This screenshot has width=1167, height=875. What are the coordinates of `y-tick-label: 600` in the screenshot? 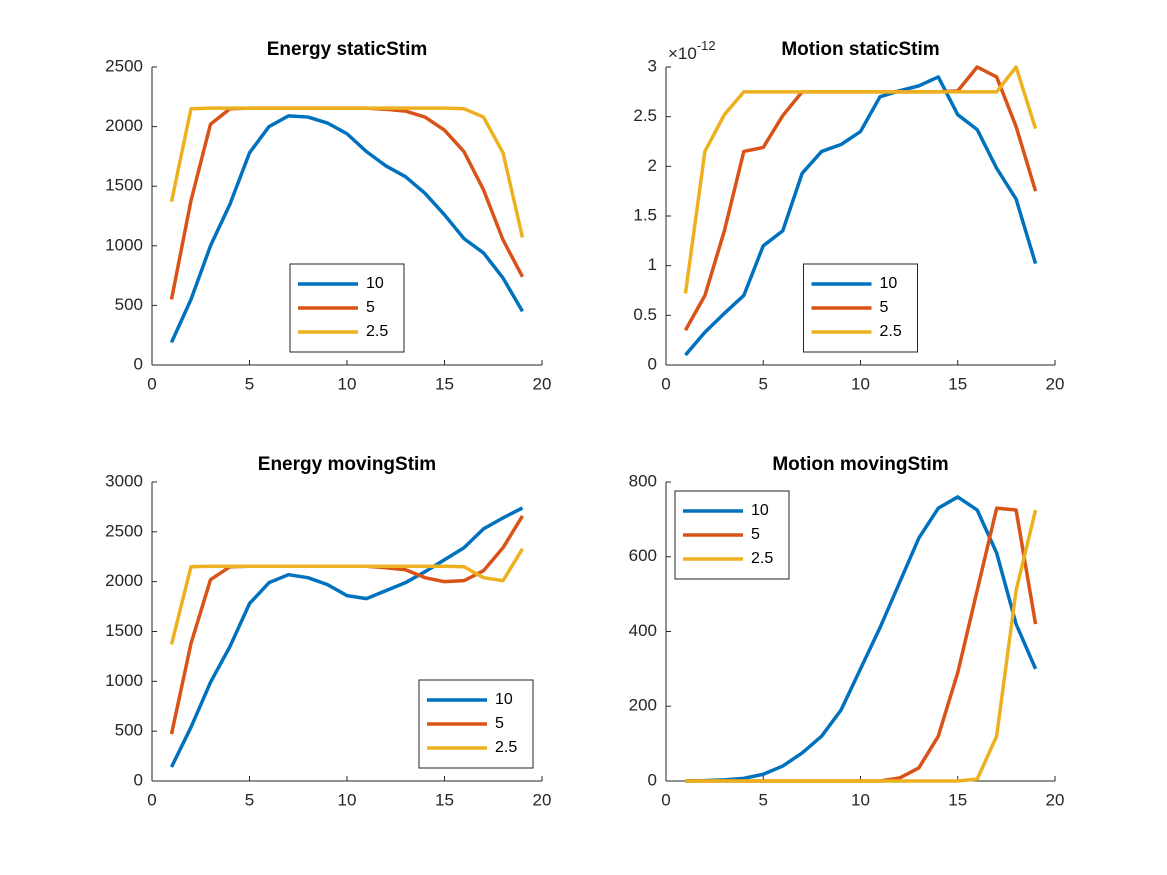 It's located at (643, 555).